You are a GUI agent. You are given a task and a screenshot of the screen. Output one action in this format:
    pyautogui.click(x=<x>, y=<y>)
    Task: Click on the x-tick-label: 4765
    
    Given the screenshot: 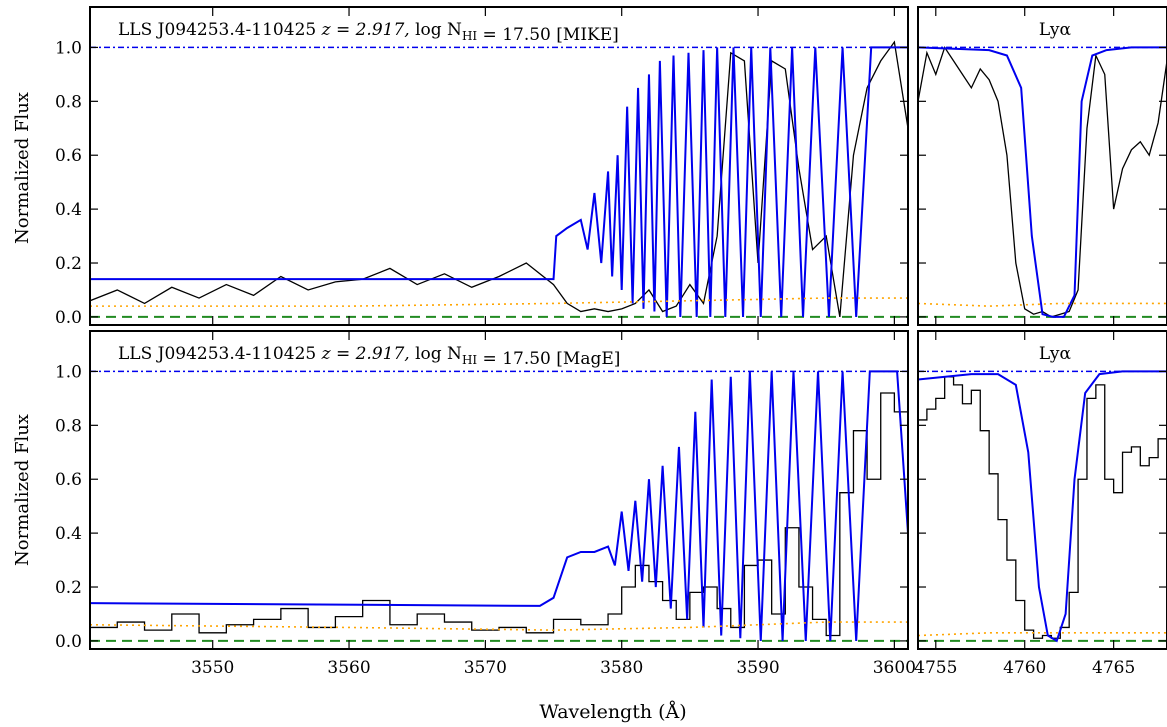 What is the action you would take?
    pyautogui.click(x=1113, y=668)
    